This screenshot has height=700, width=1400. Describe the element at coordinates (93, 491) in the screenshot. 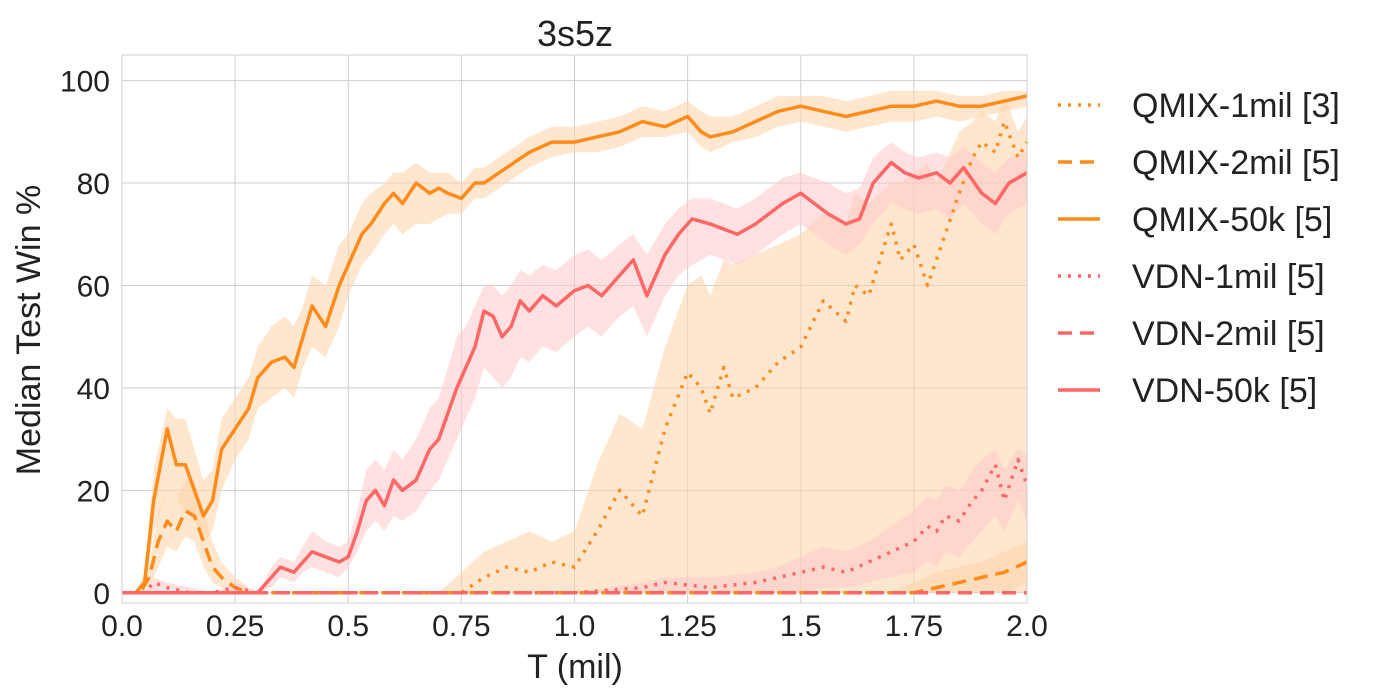

I see `y-tick-label: 20` at that location.